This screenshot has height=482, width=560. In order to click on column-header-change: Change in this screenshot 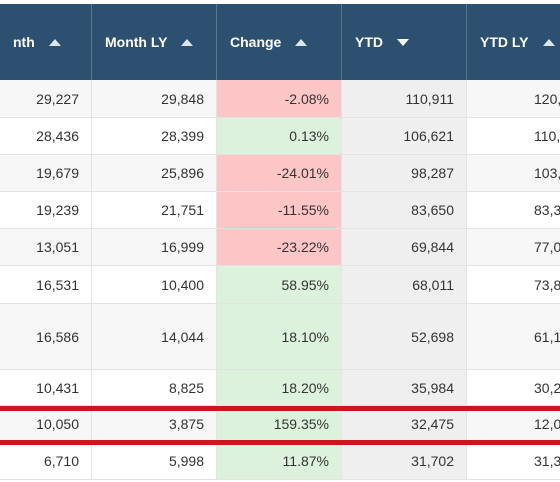, I will do `click(279, 42)`.